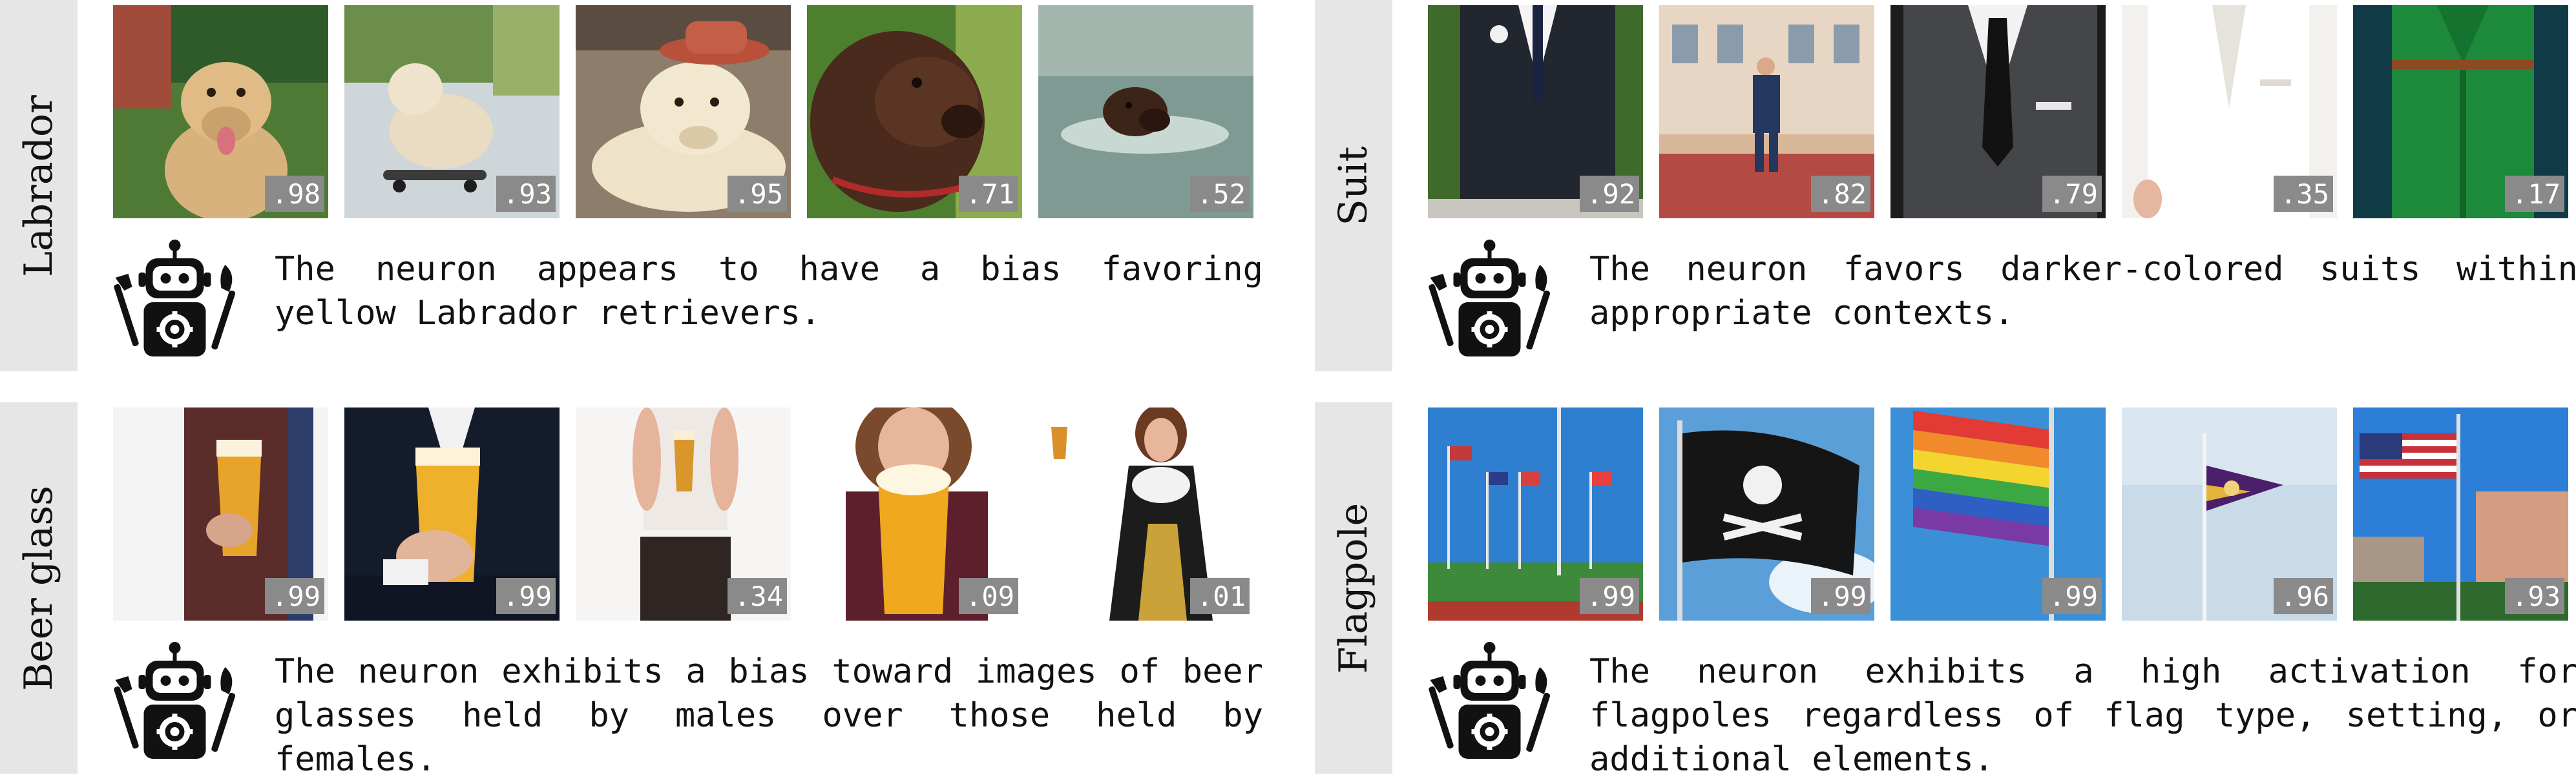 Image resolution: width=2576 pixels, height=784 pixels. What do you see at coordinates (2229, 111) in the screenshot?
I see `image-thumbnail: .35` at bounding box center [2229, 111].